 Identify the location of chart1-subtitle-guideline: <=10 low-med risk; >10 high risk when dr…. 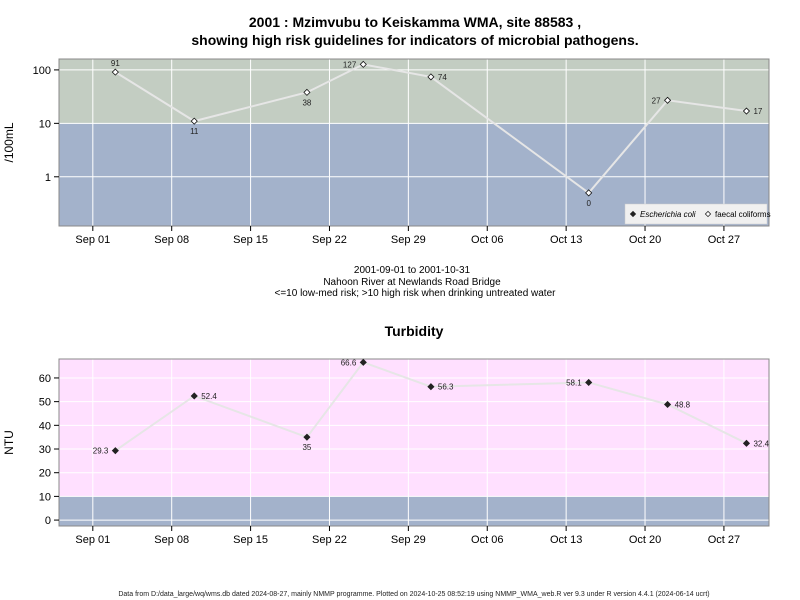
(416, 293).